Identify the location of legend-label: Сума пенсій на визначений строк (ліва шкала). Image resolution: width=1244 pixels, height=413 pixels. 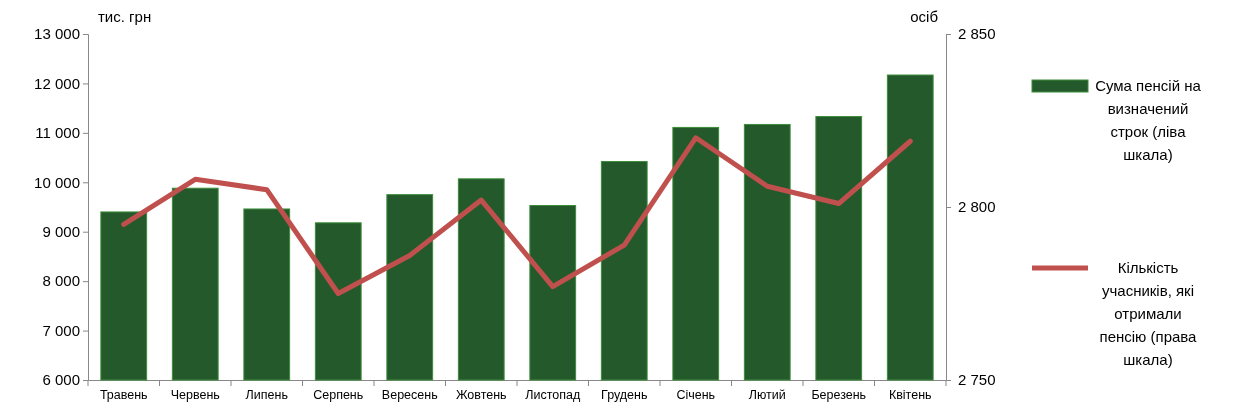
(1148, 120).